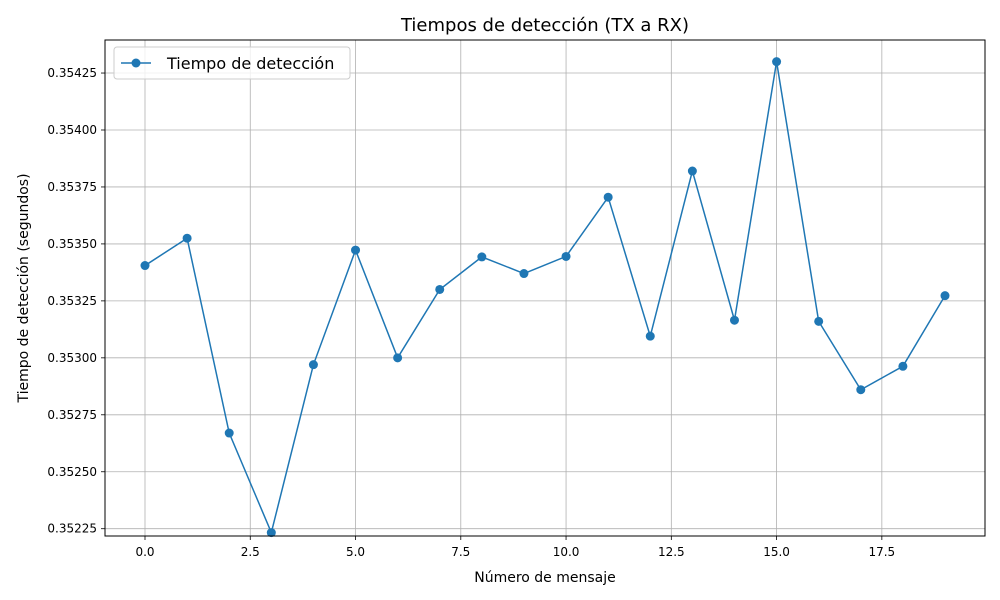  I want to click on legend-marker-swatch, so click(136, 63).